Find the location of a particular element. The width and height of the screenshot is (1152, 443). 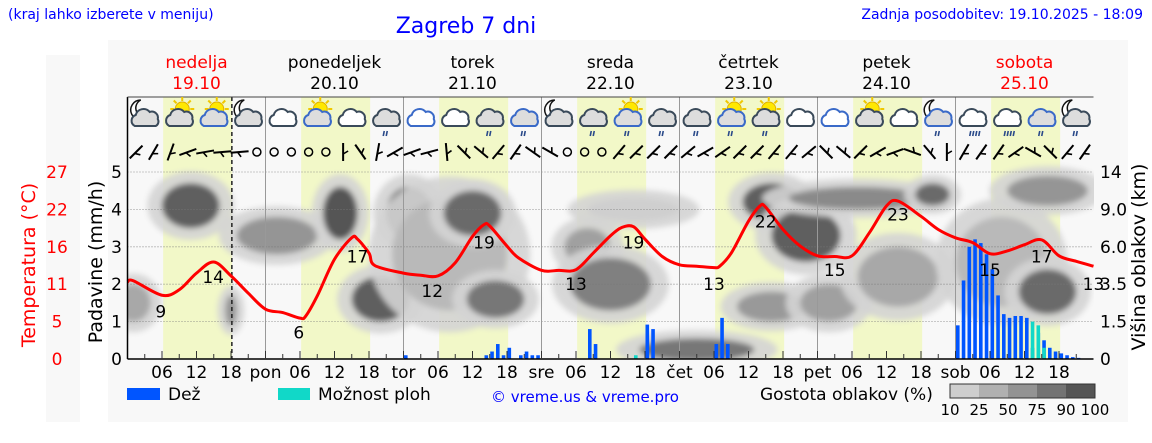

day-abbr-label: sre is located at coordinates (542, 373).